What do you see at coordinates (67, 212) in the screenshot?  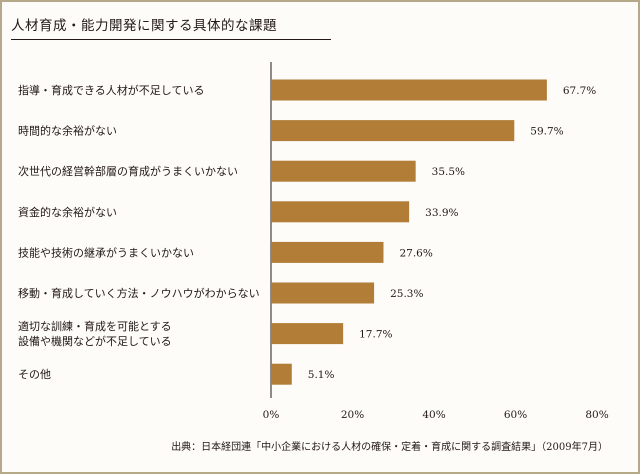 I see `category-label-4: 資金的な余裕がない` at bounding box center [67, 212].